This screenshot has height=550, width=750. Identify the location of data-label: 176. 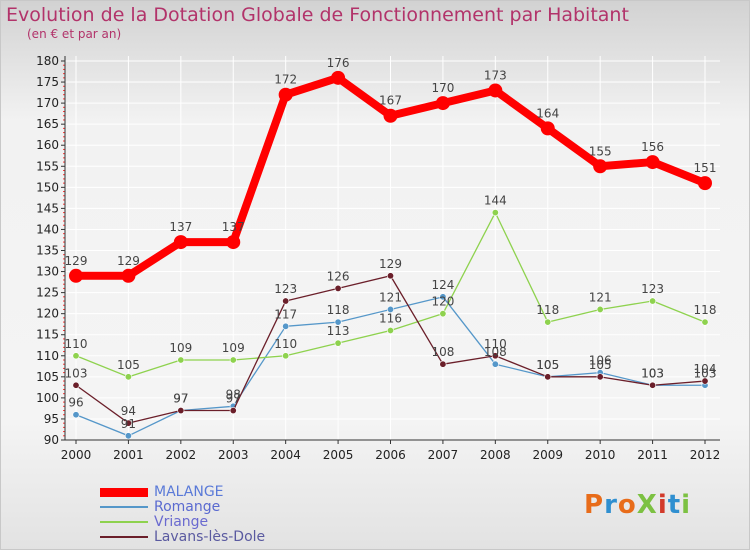
(338, 63).